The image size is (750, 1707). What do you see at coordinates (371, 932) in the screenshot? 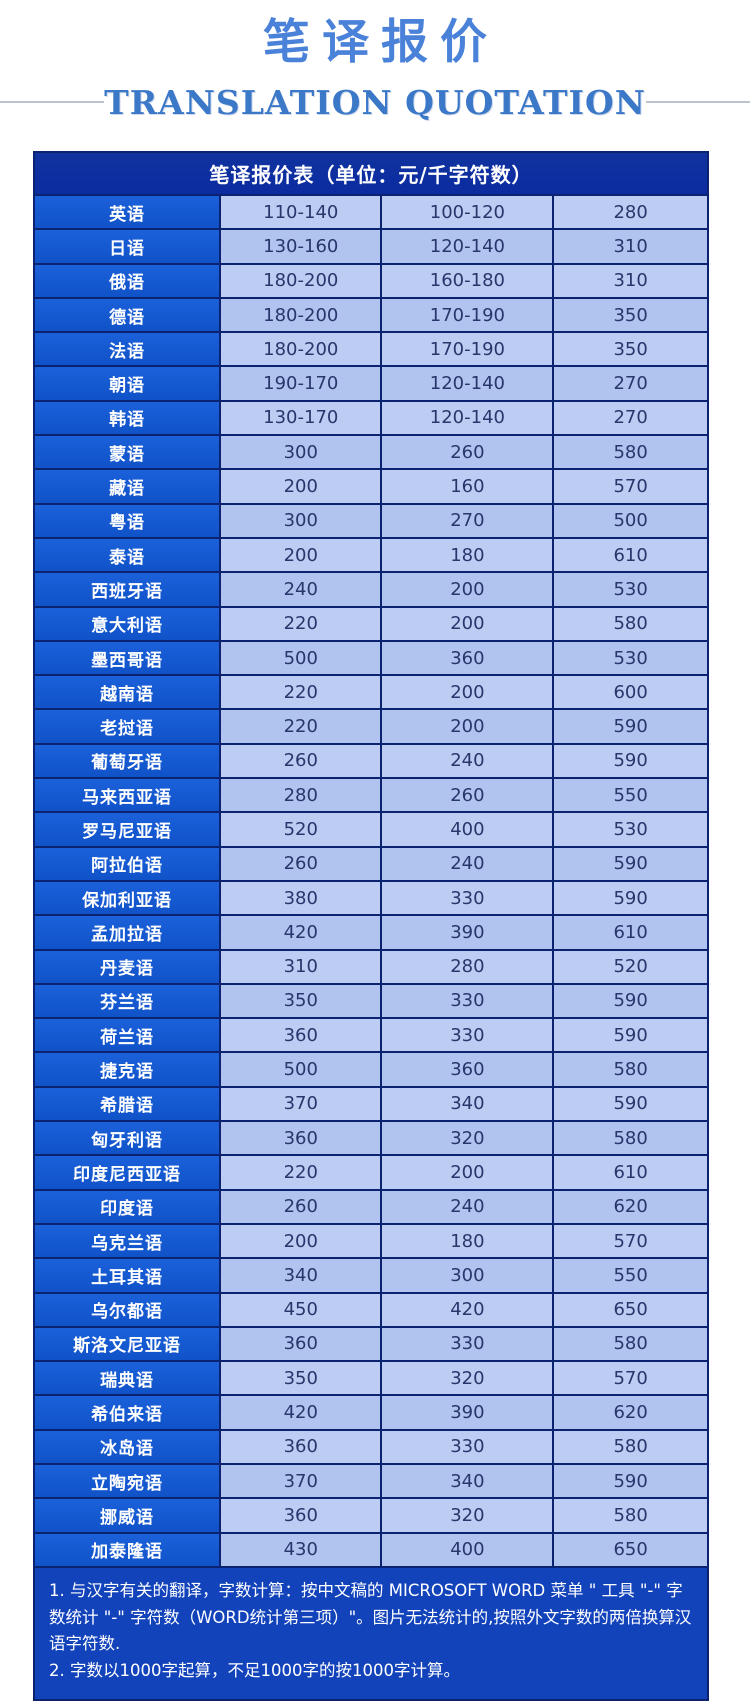
I see `table-row: 孟加拉语 420 390 610` at bounding box center [371, 932].